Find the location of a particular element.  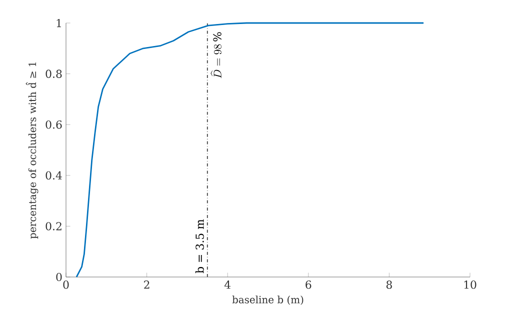

x-tick-label: 0 is located at coordinates (66, 284).